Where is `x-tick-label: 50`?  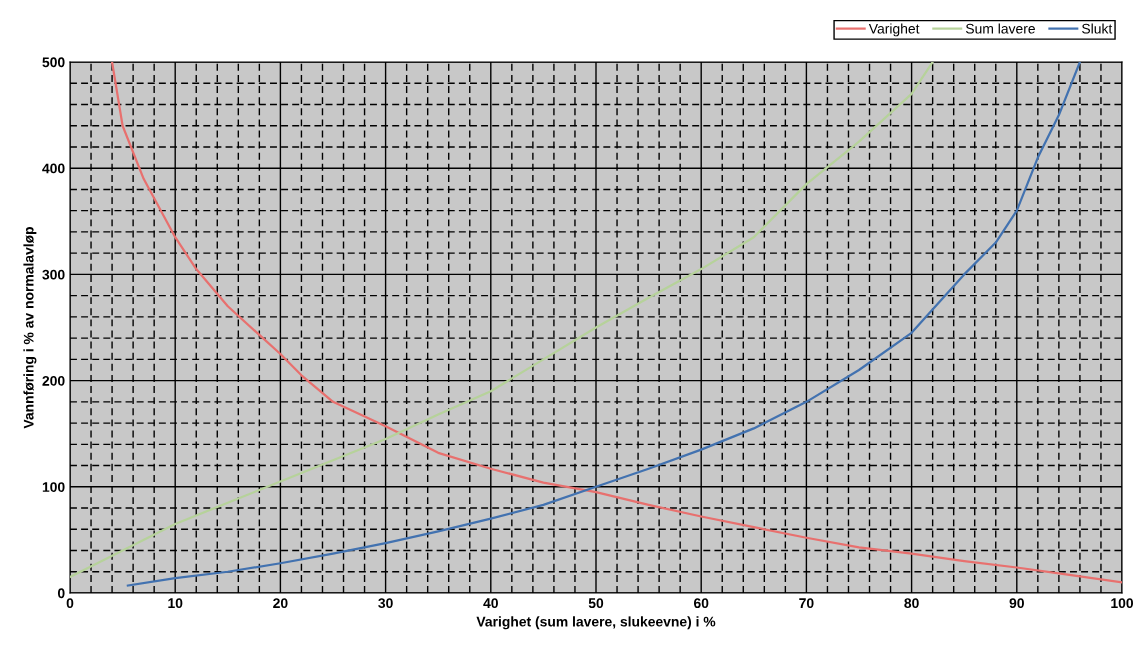
x-tick-label: 50 is located at coordinates (596, 603).